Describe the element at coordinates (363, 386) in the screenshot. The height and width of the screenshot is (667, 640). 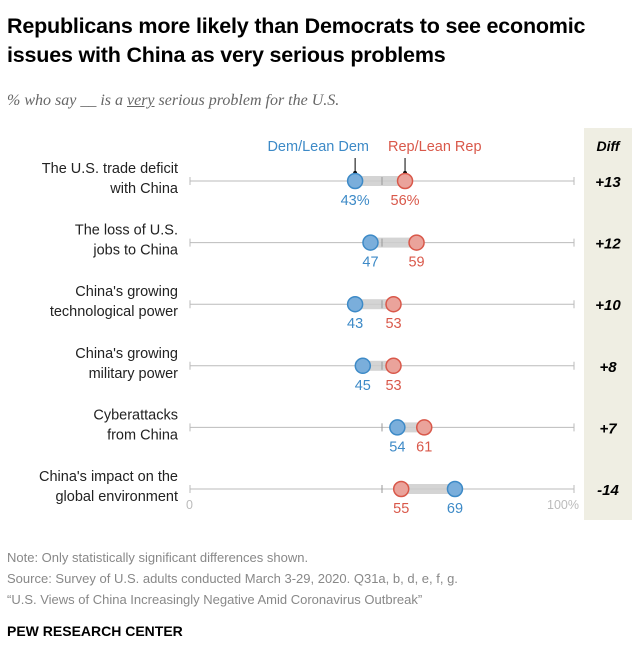
I see `dem-value-label: 45` at that location.